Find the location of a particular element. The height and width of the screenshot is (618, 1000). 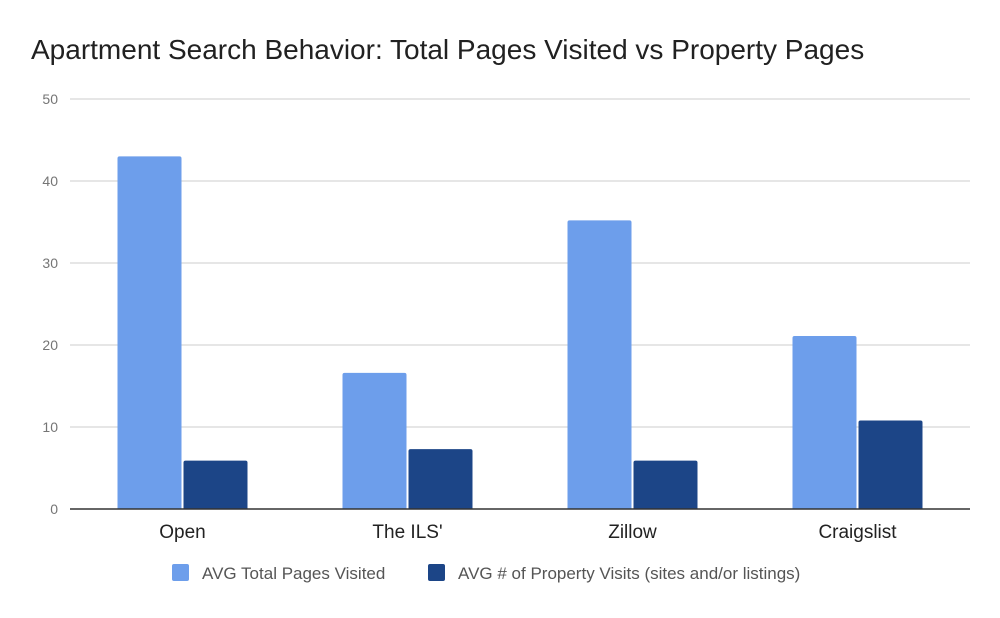

x-tick-label: Craigslist is located at coordinates (857, 532).